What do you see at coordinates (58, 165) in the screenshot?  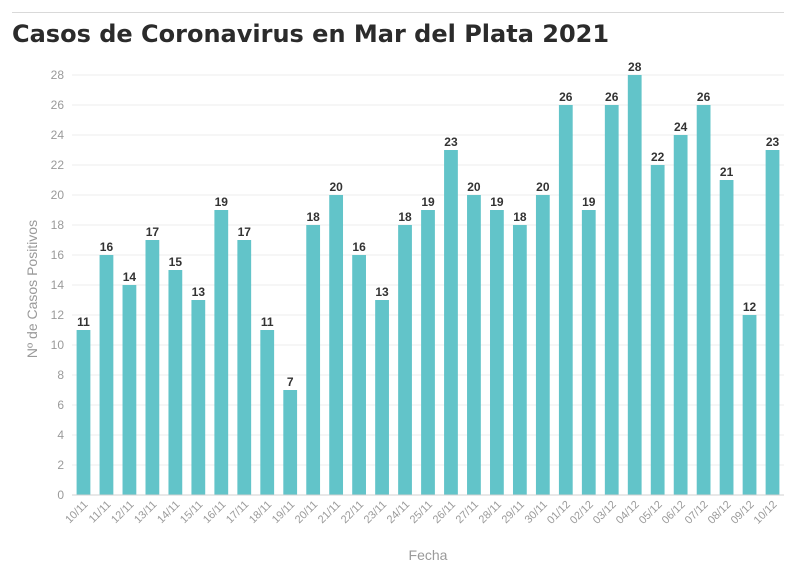 I see `y-tick-label: 22` at bounding box center [58, 165].